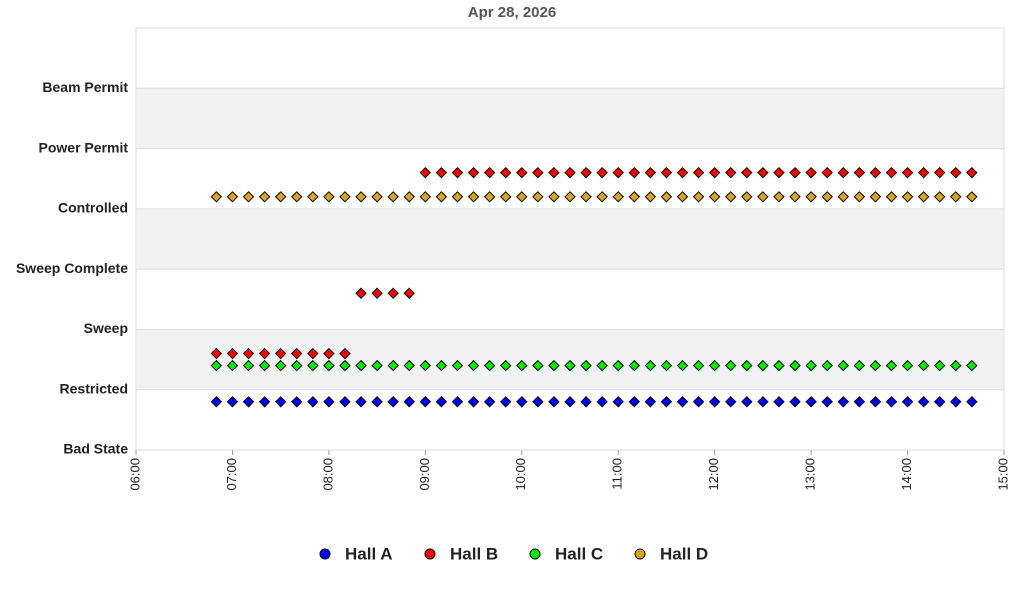  Describe the element at coordinates (94, 388) in the screenshot. I see `y-tick-label: Restricted` at that location.